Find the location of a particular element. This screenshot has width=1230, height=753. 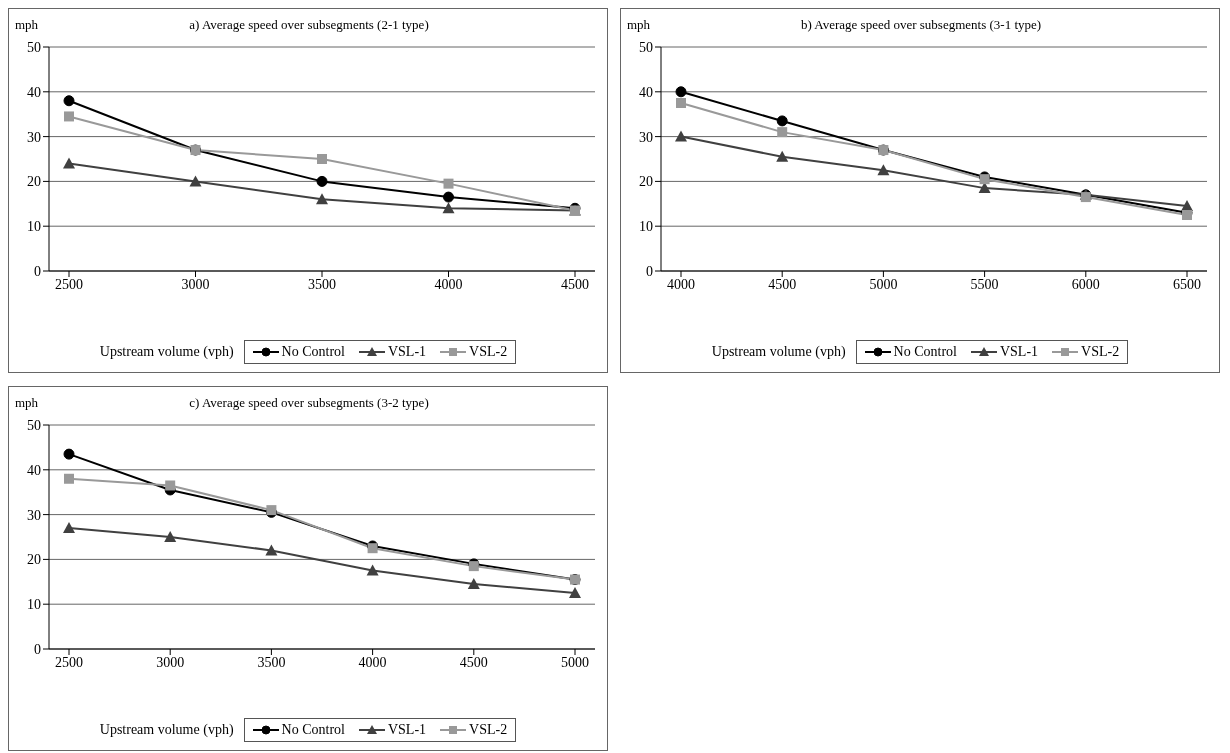

chart-title: b) Average speed over subsegments (3-1 type) is located at coordinates (921, 24).